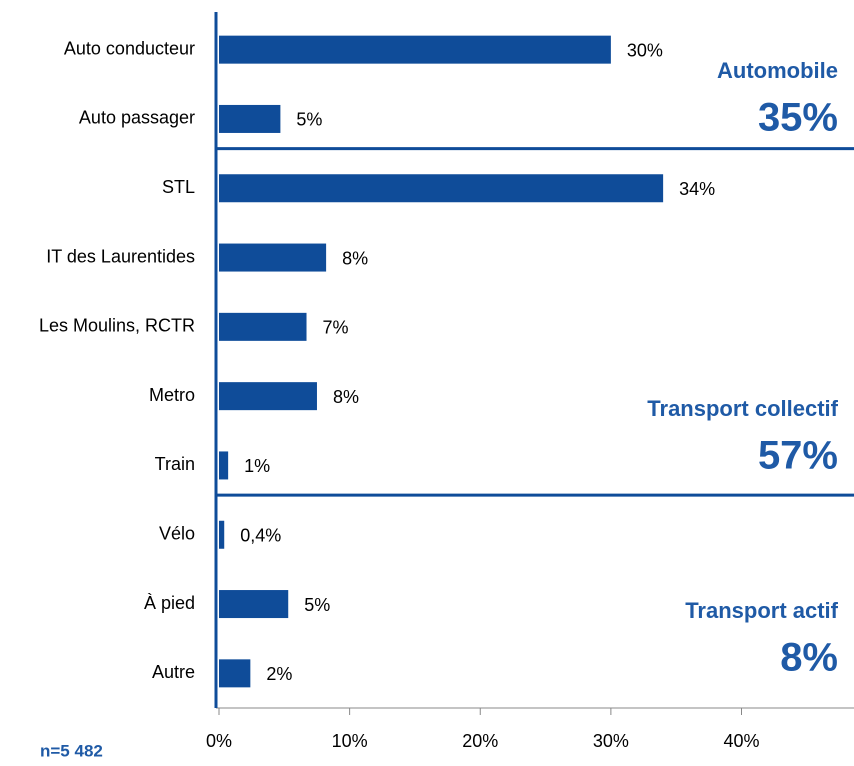 This screenshot has height=766, width=854. I want to click on group-name: Automobile, so click(777, 70).